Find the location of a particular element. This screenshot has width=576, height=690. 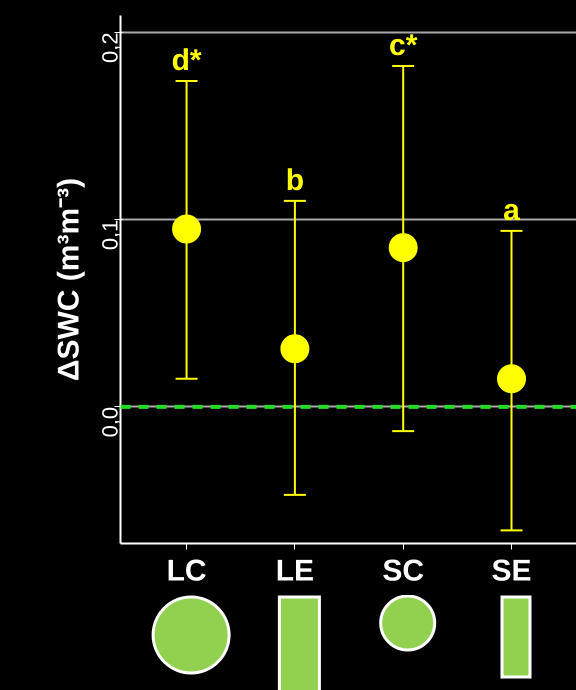

annotation: c* is located at coordinates (403, 45).